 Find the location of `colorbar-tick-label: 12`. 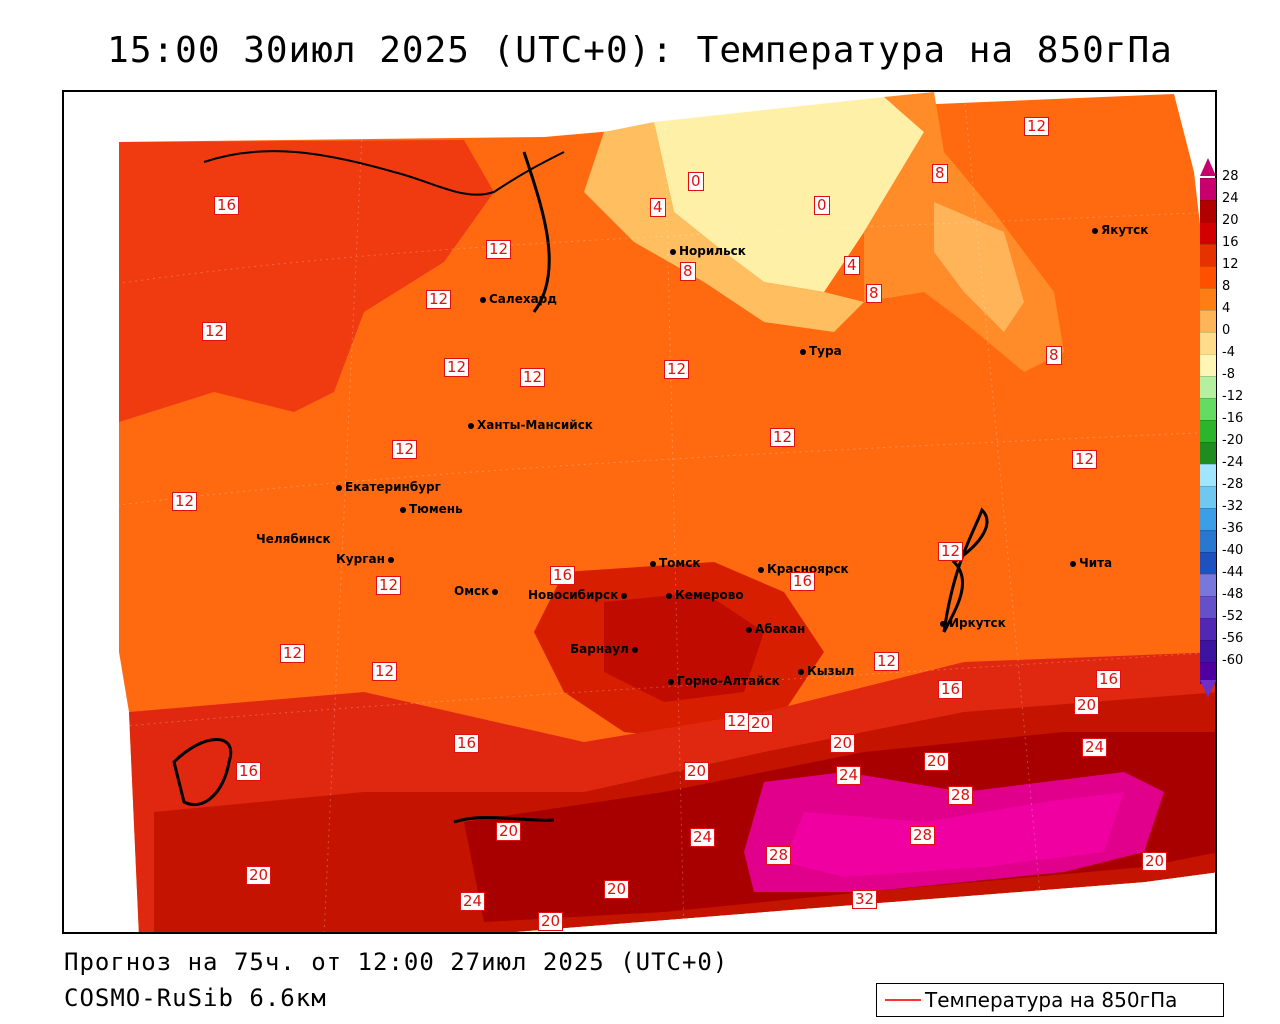

colorbar-tick-label: 12 is located at coordinates (1230, 264).